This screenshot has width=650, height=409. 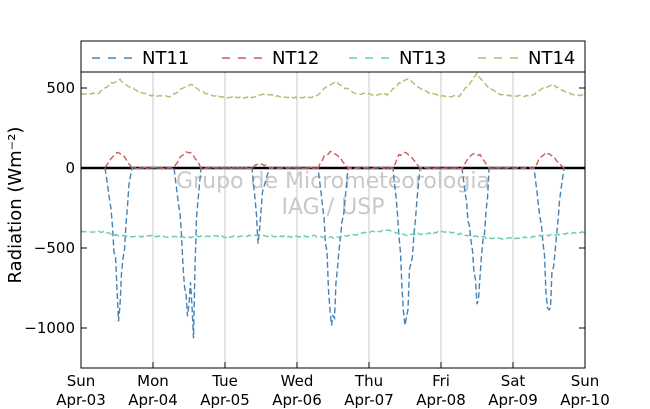 What do you see at coordinates (422, 58) in the screenshot?
I see `legend-label-nt13: NT13` at bounding box center [422, 58].